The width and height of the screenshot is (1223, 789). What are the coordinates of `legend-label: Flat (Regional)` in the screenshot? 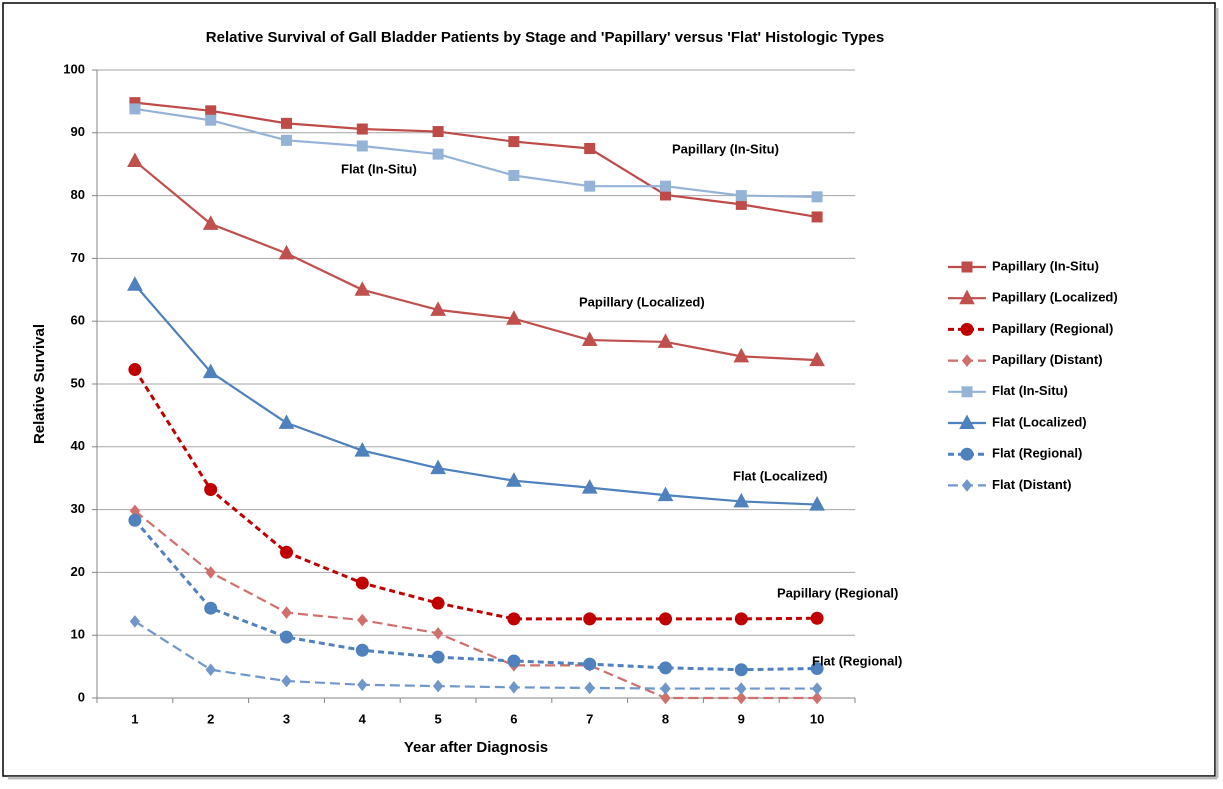 It's located at (1037, 453).